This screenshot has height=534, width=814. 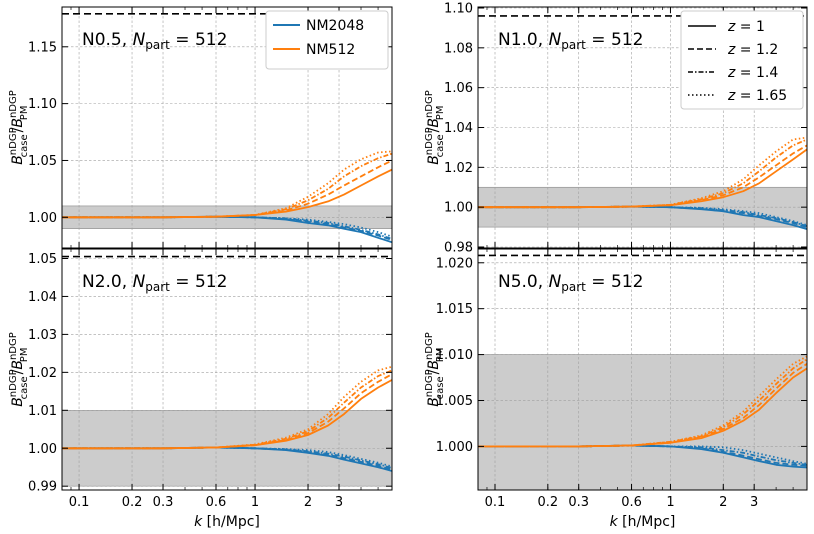 I want to click on series-legend: NM2048 NM512, so click(x=327, y=40).